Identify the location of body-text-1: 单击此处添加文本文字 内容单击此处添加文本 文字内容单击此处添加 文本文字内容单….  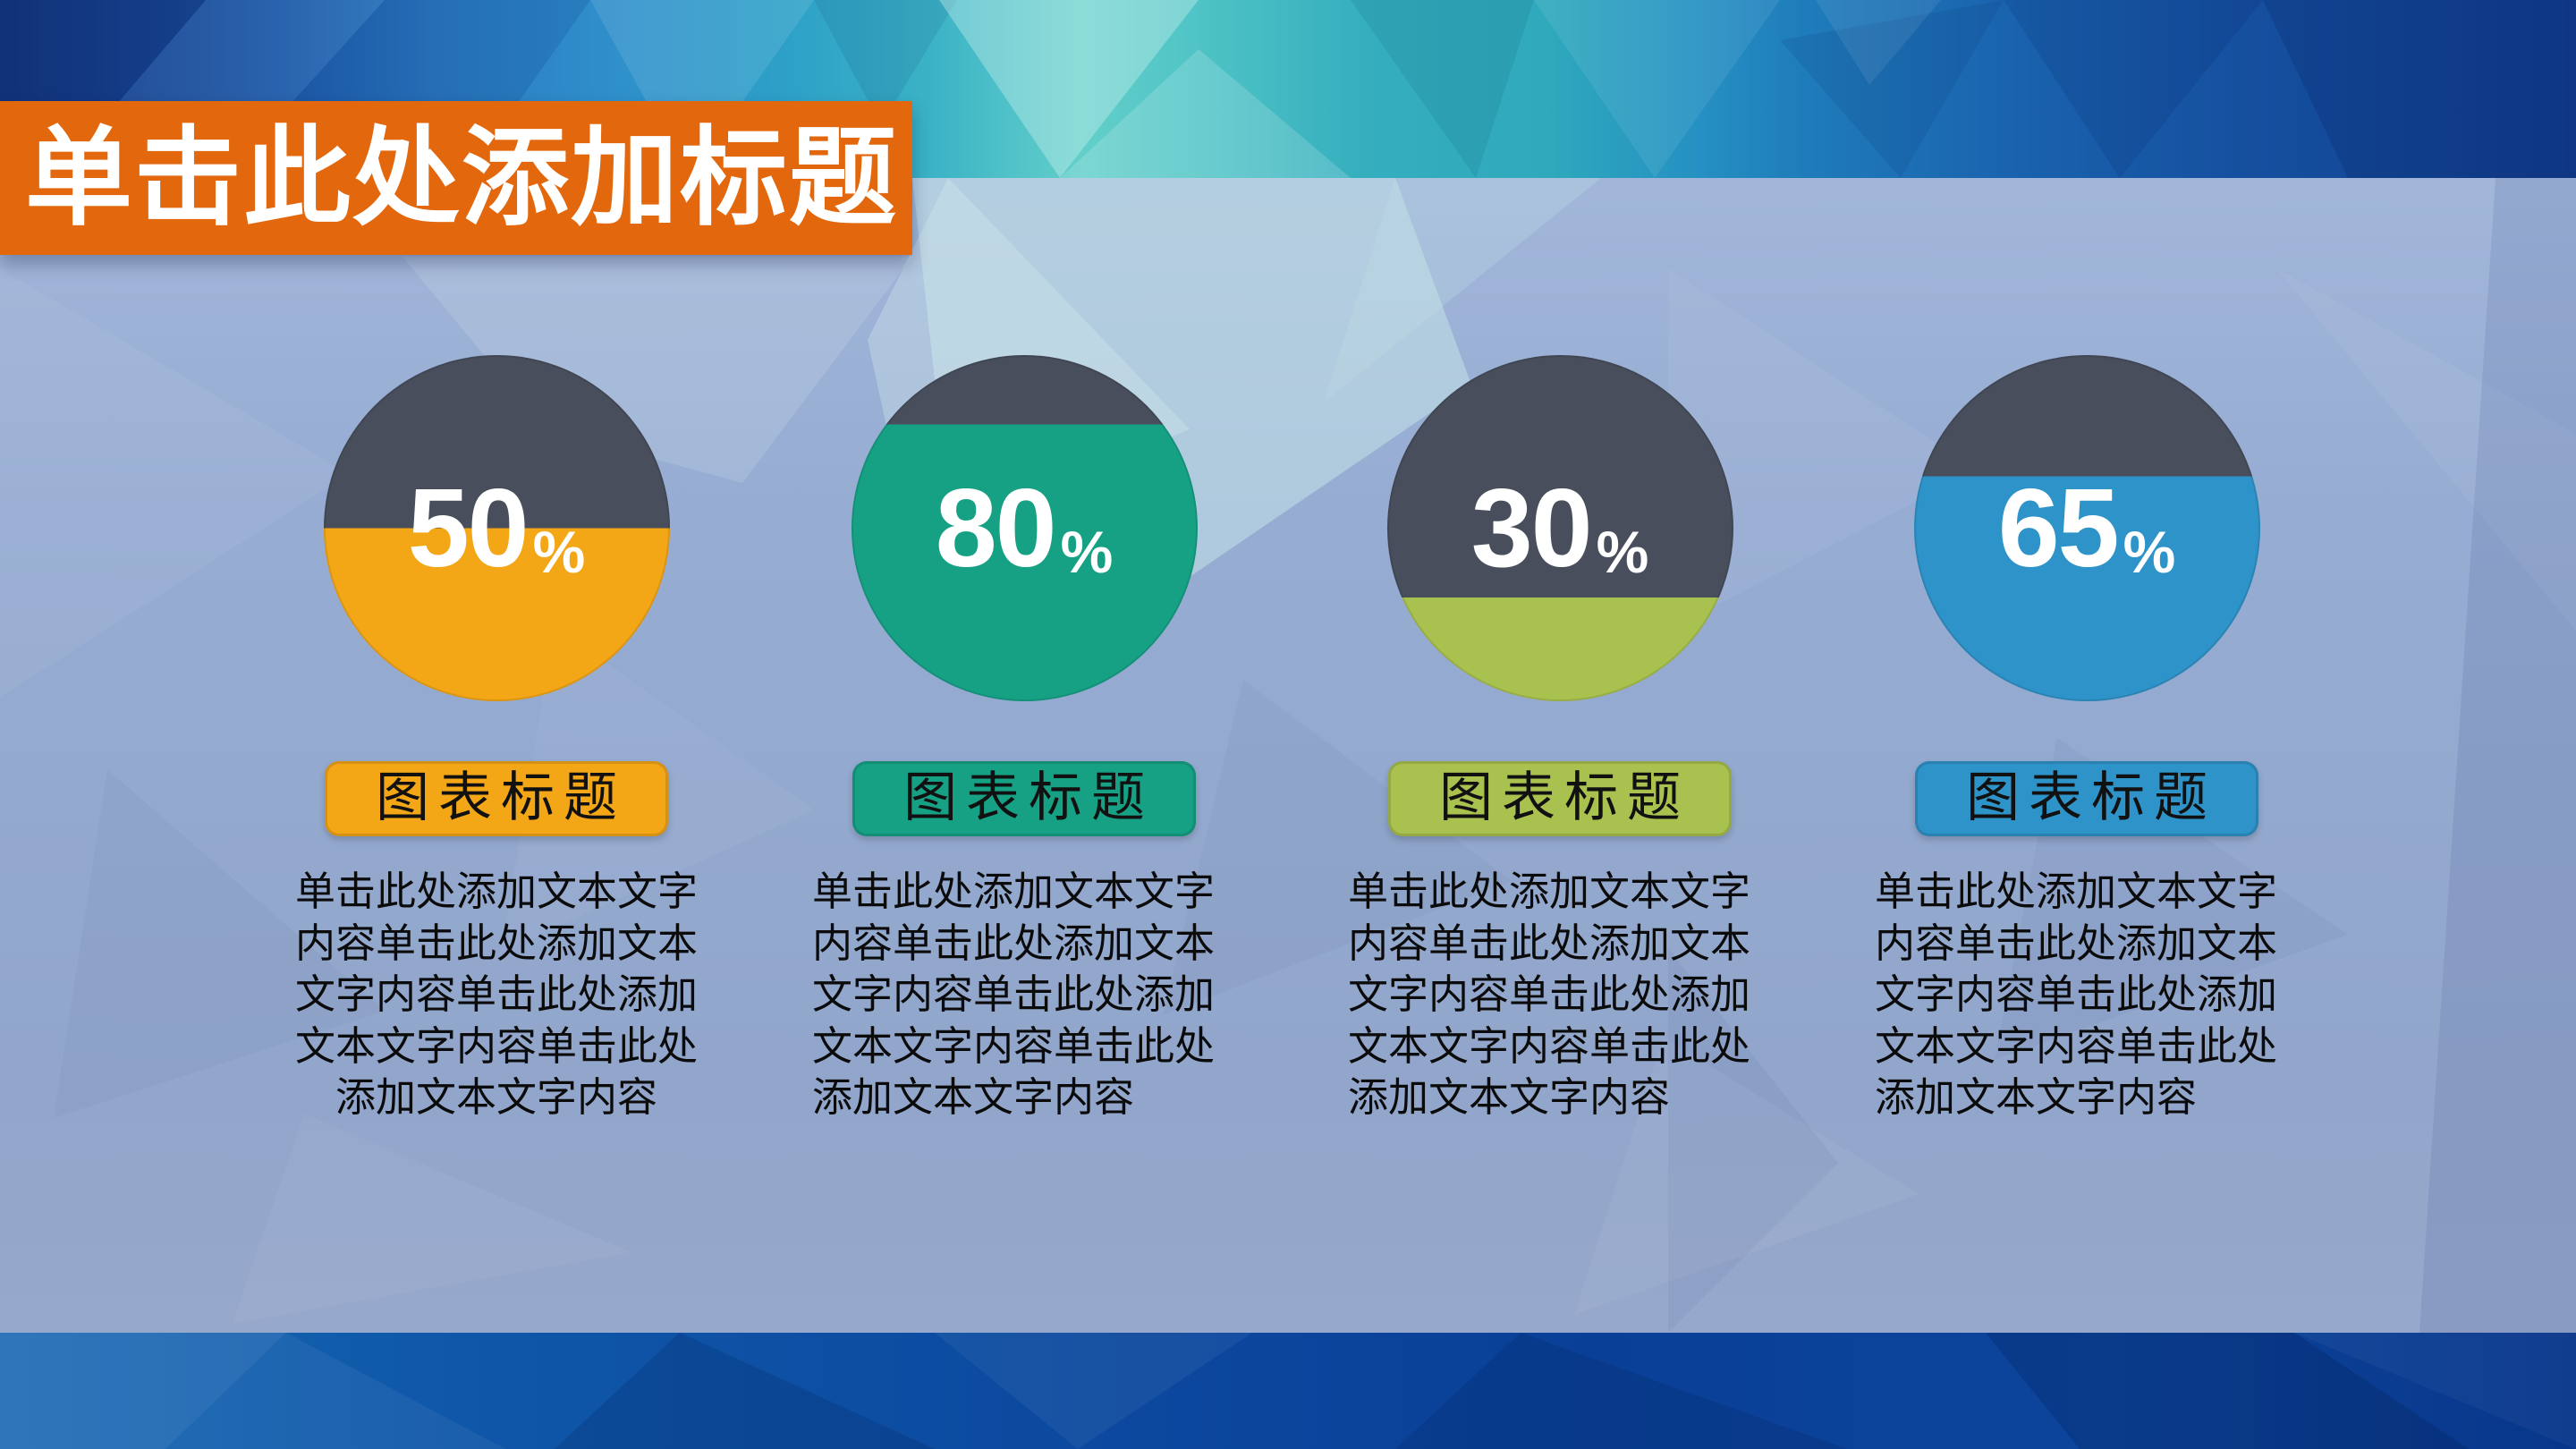
(496, 994).